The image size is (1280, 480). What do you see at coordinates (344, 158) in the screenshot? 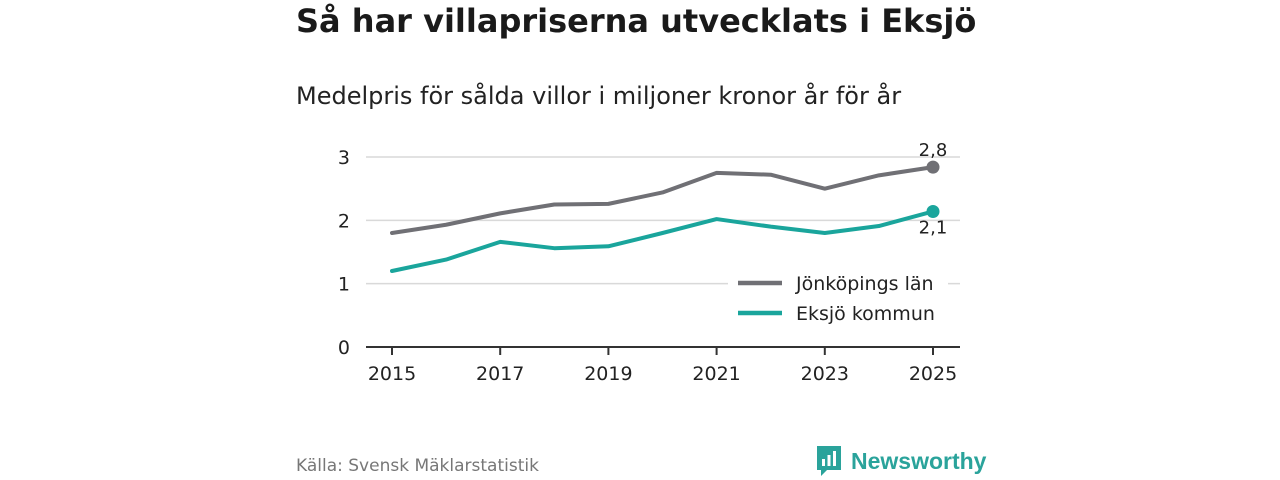
I see `y-tick-label: 3` at bounding box center [344, 158].